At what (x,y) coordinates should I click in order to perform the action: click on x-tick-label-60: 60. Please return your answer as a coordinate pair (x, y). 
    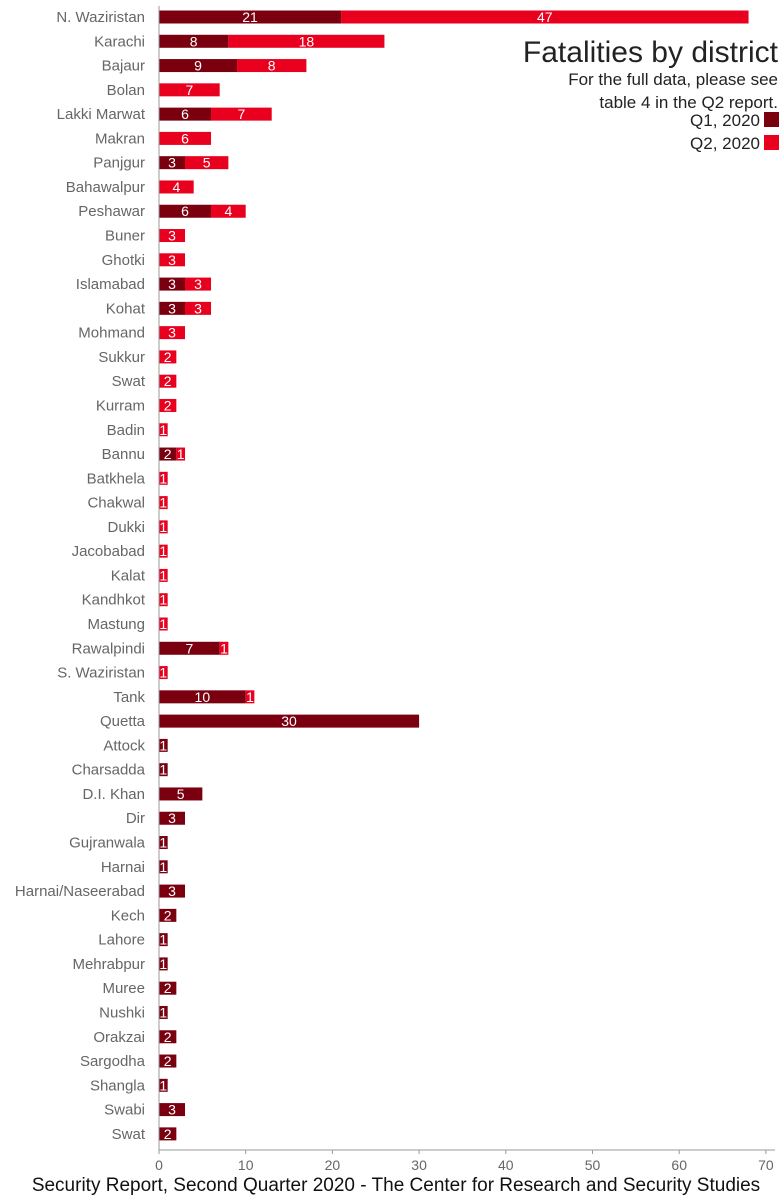
    Looking at the image, I should click on (679, 1165).